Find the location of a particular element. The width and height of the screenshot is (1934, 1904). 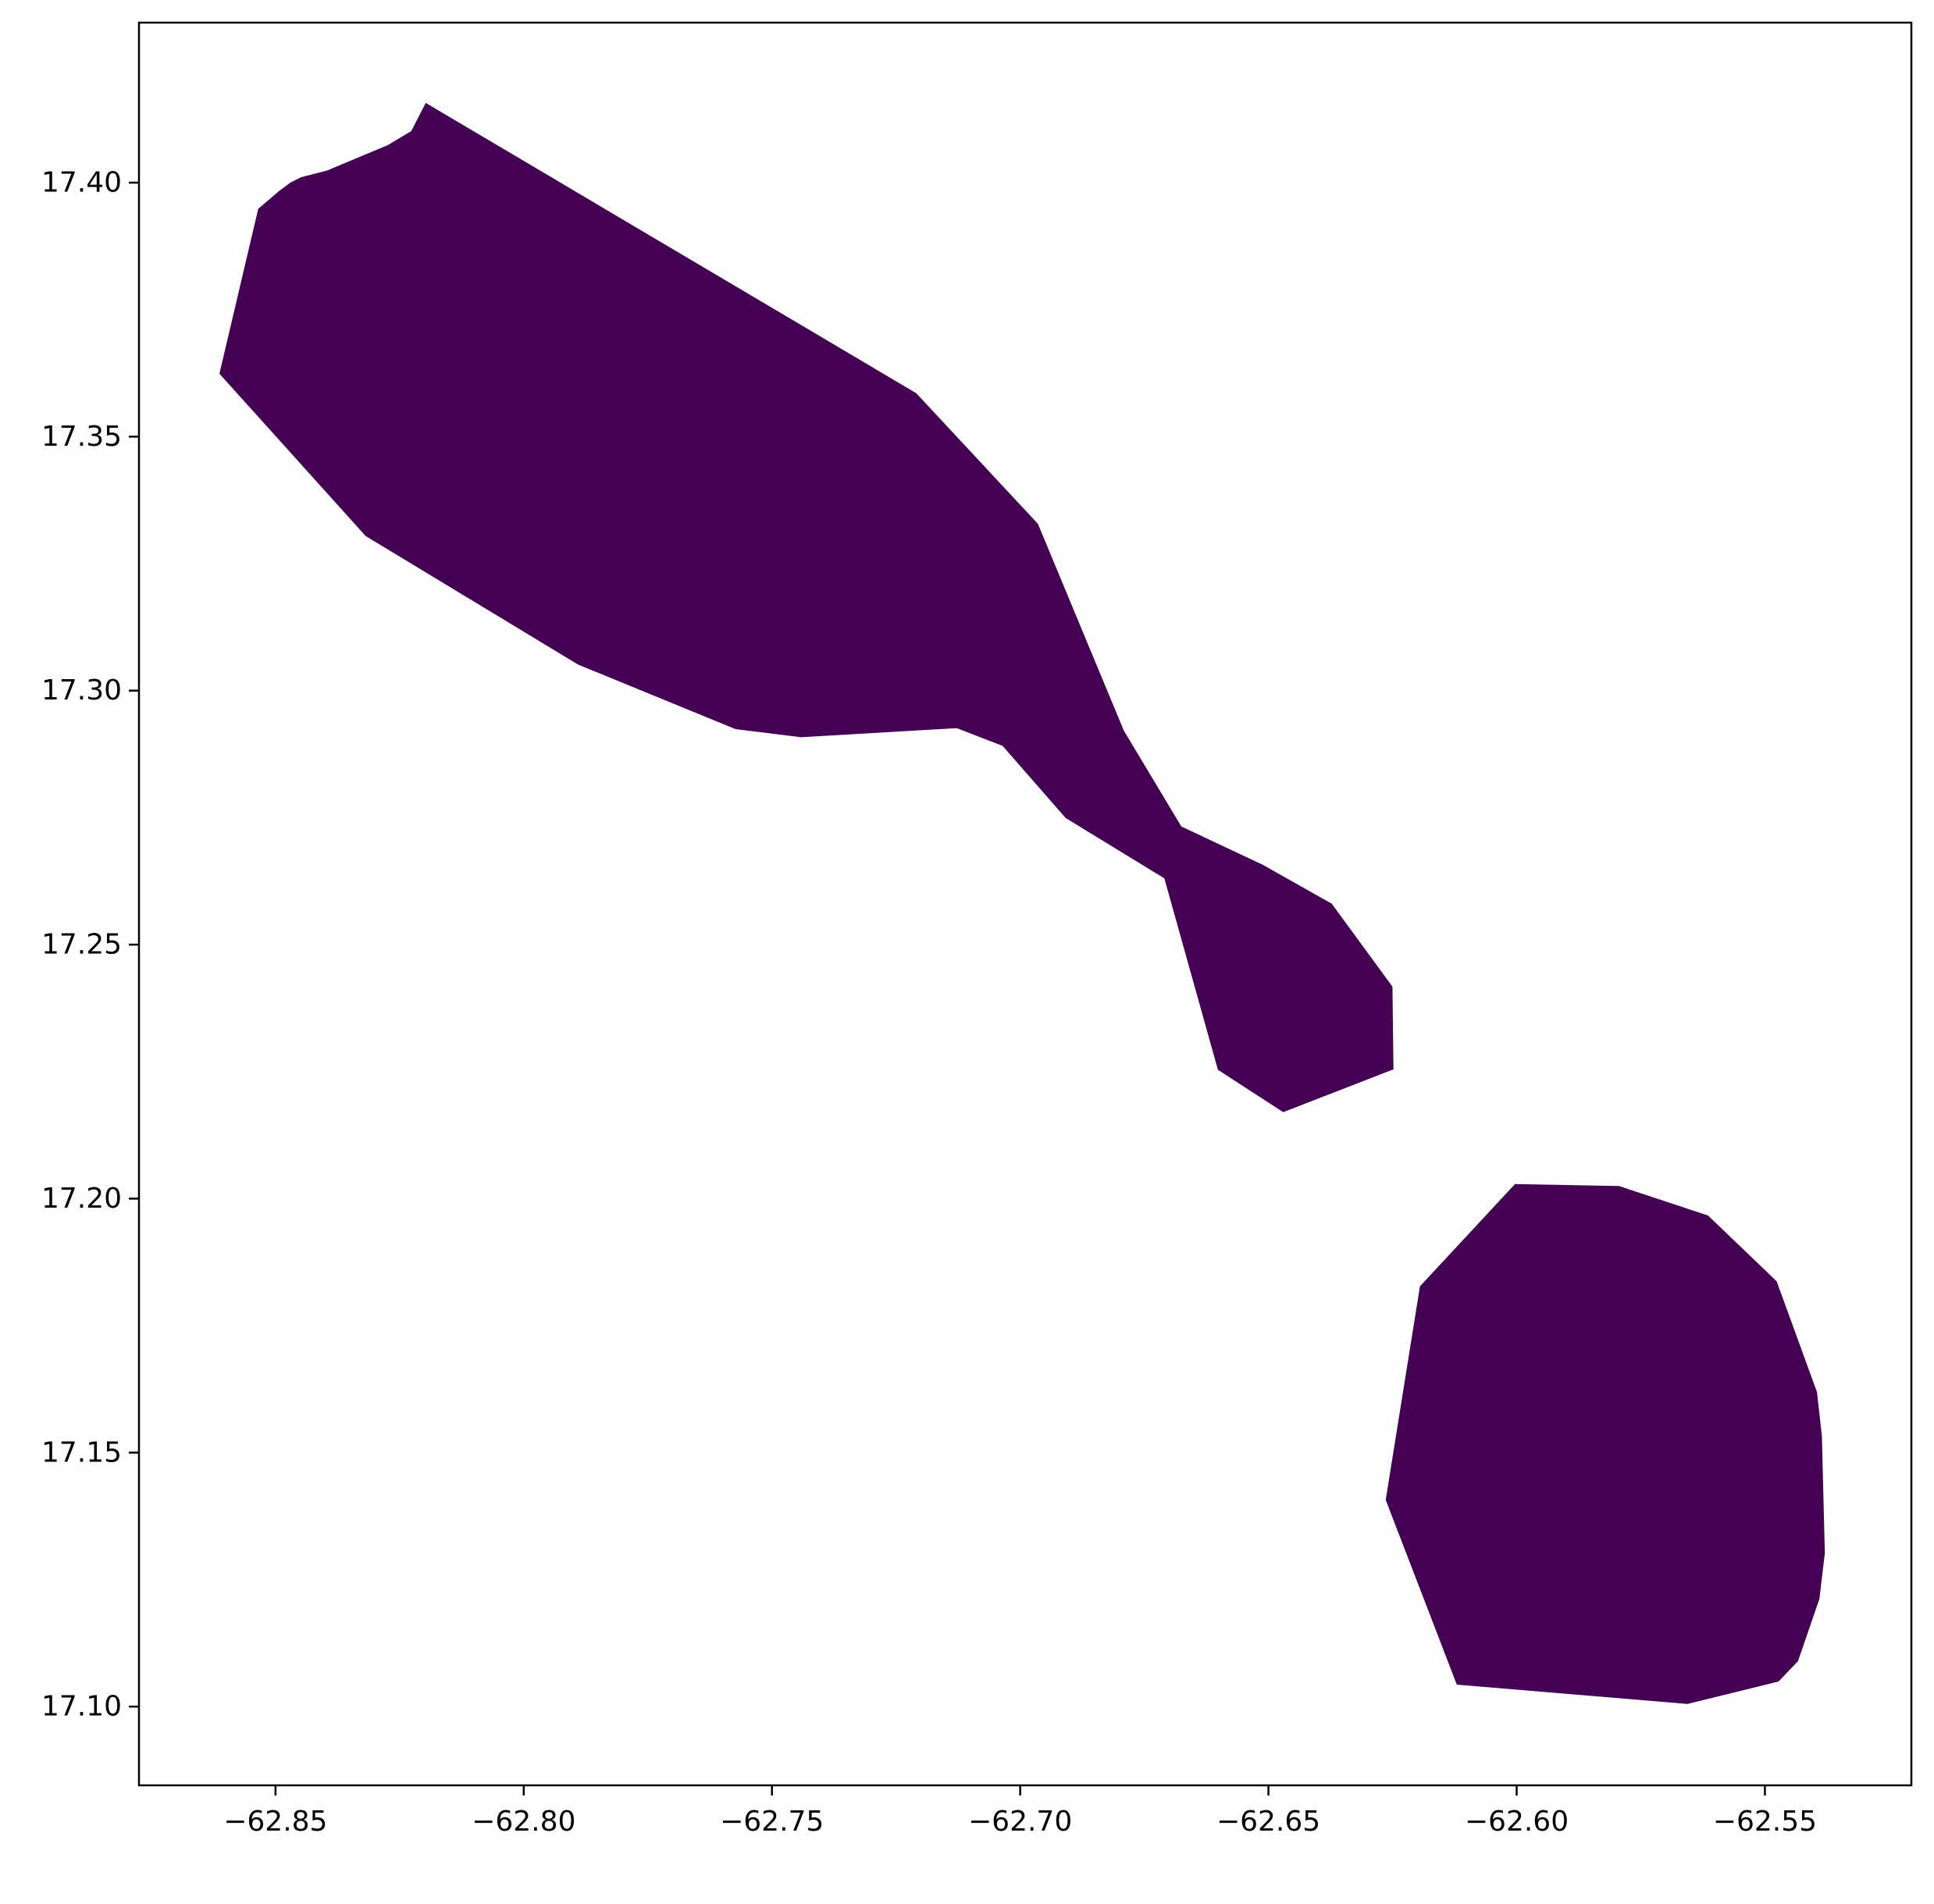

x-tick-label: −62.70 is located at coordinates (1020, 1822).